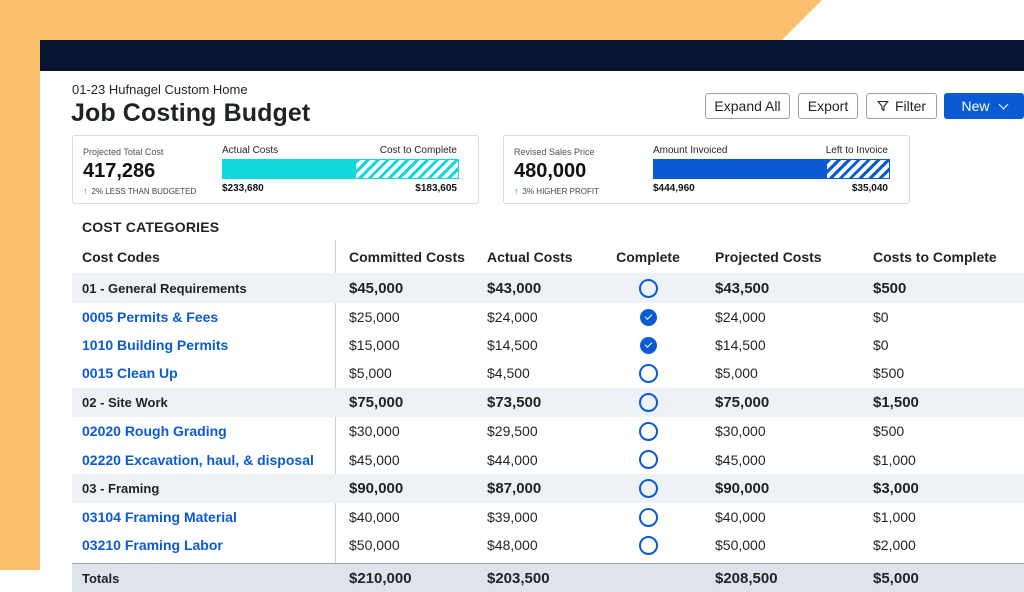  I want to click on new-label: New, so click(975, 106).